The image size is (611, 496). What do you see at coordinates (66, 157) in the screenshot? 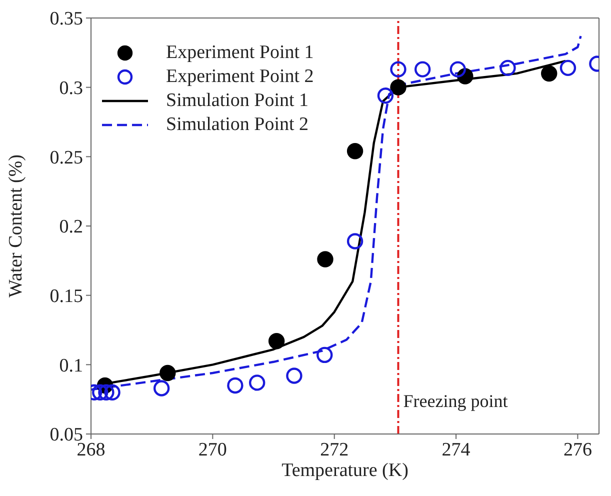
I see `y-tick-label: 0.25` at bounding box center [66, 157].